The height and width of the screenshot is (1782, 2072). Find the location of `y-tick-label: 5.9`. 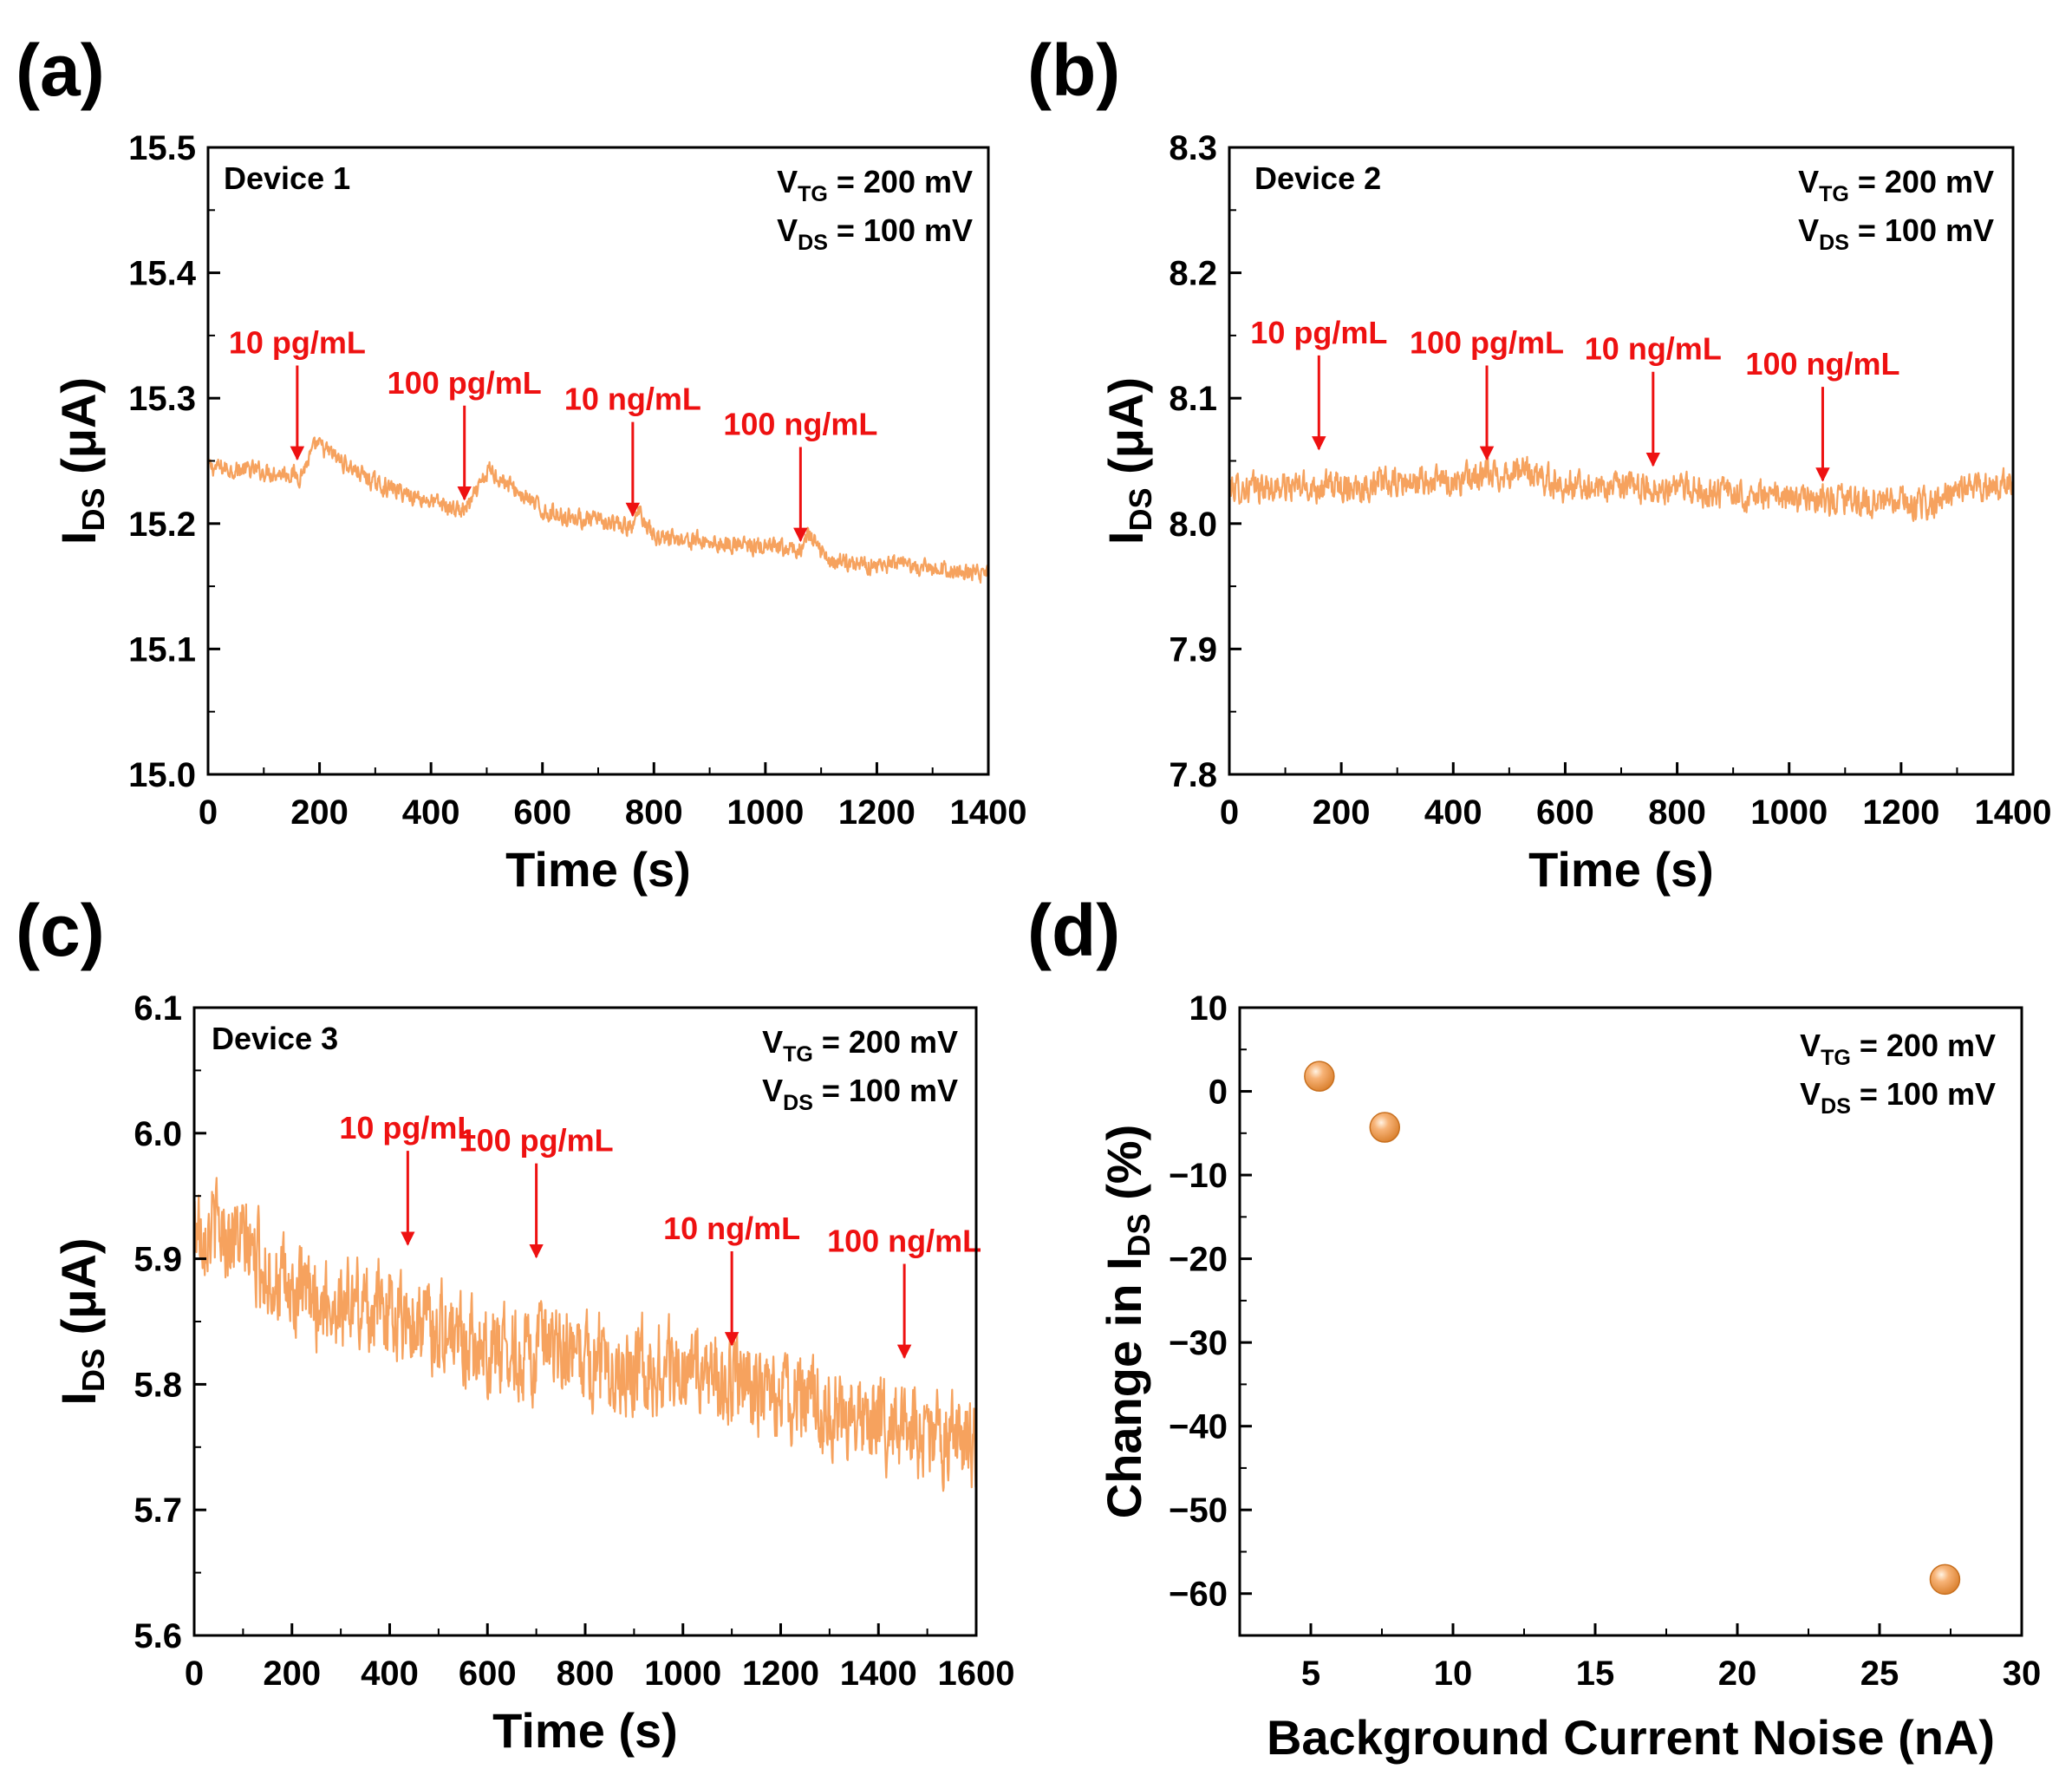

y-tick-label: 5.9 is located at coordinates (158, 1260).